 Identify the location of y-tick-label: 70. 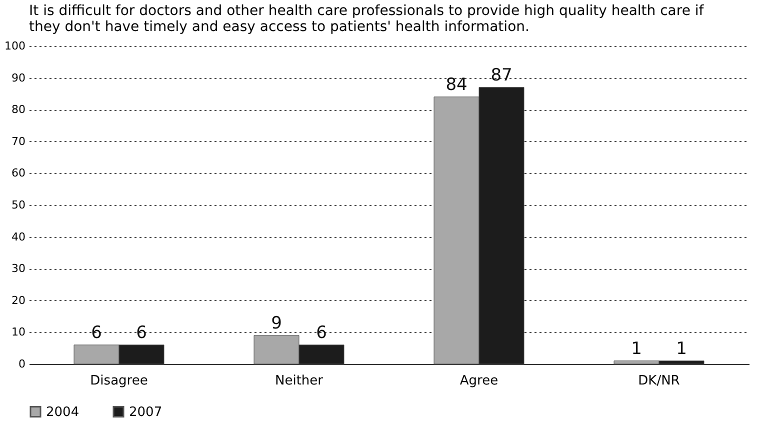
(19, 141).